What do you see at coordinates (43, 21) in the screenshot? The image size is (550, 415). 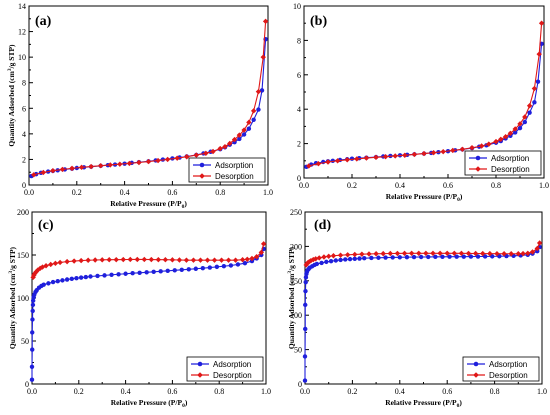 I see `panel-label: (a)` at bounding box center [43, 21].